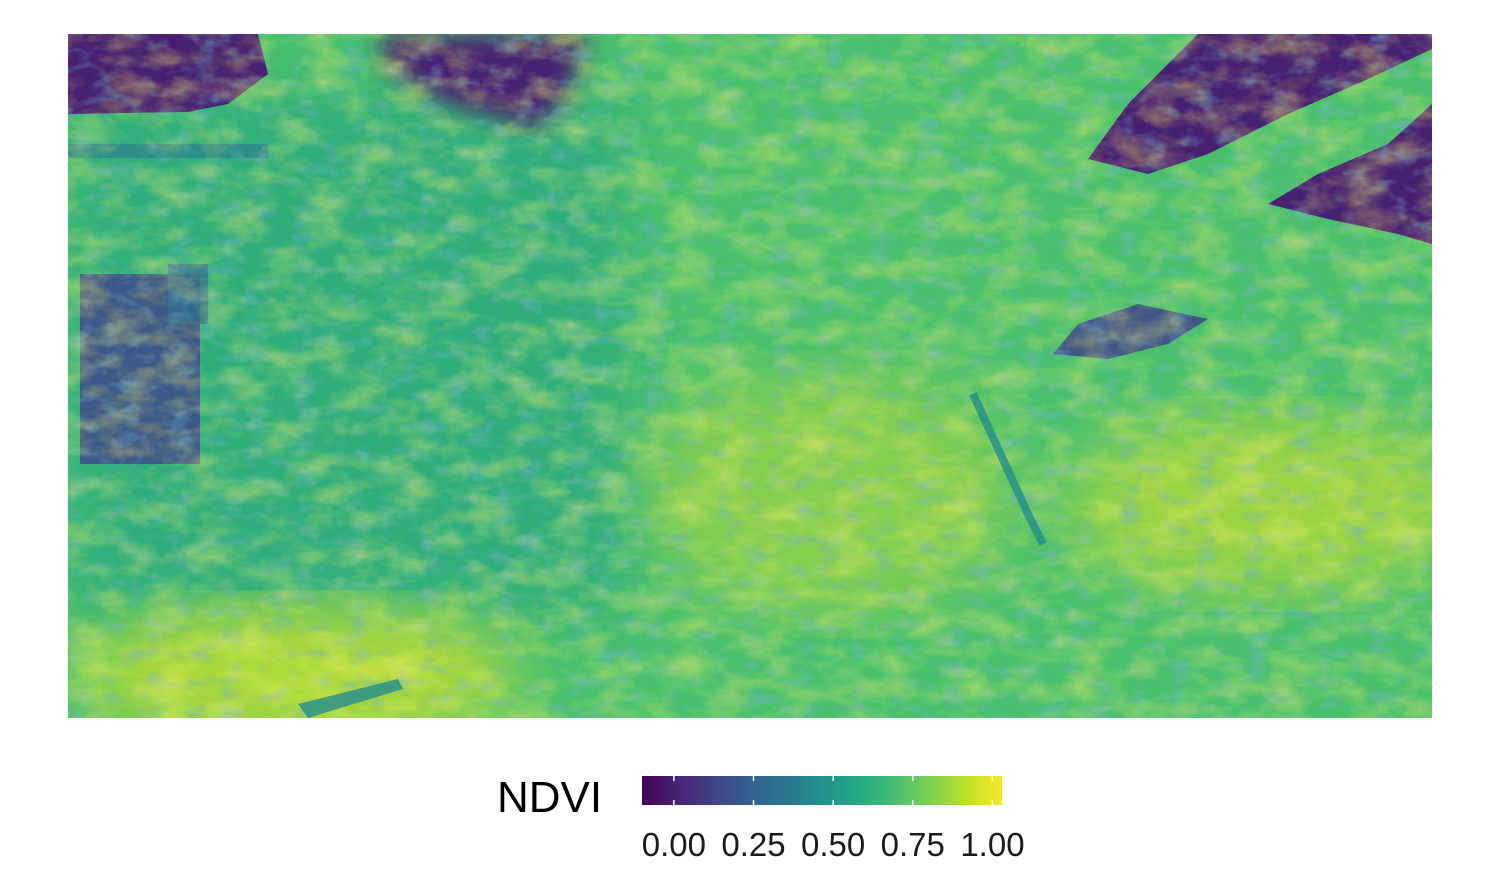 The height and width of the screenshot is (870, 1500). What do you see at coordinates (753, 844) in the screenshot?
I see `colorbar-tick-label: 0.25` at bounding box center [753, 844].